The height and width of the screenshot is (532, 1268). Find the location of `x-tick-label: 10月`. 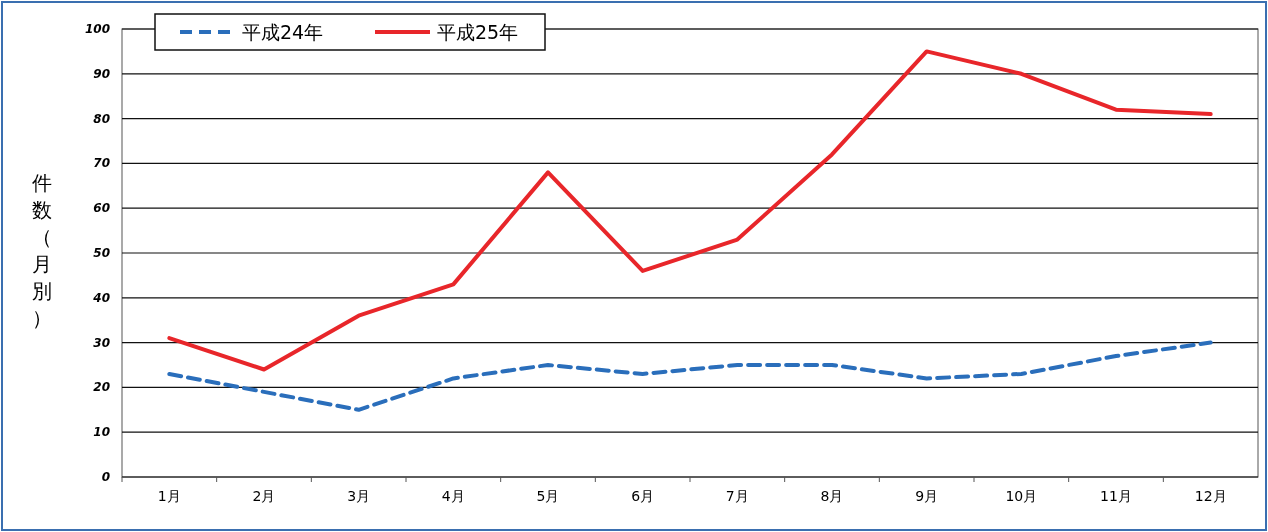

x-tick-label: 10月 is located at coordinates (1021, 496).